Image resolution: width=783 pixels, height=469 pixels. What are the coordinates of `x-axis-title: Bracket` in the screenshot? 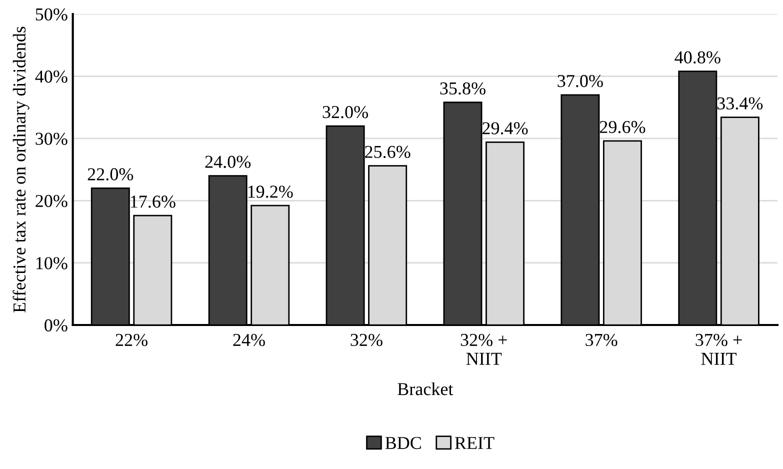 It's located at (426, 389).